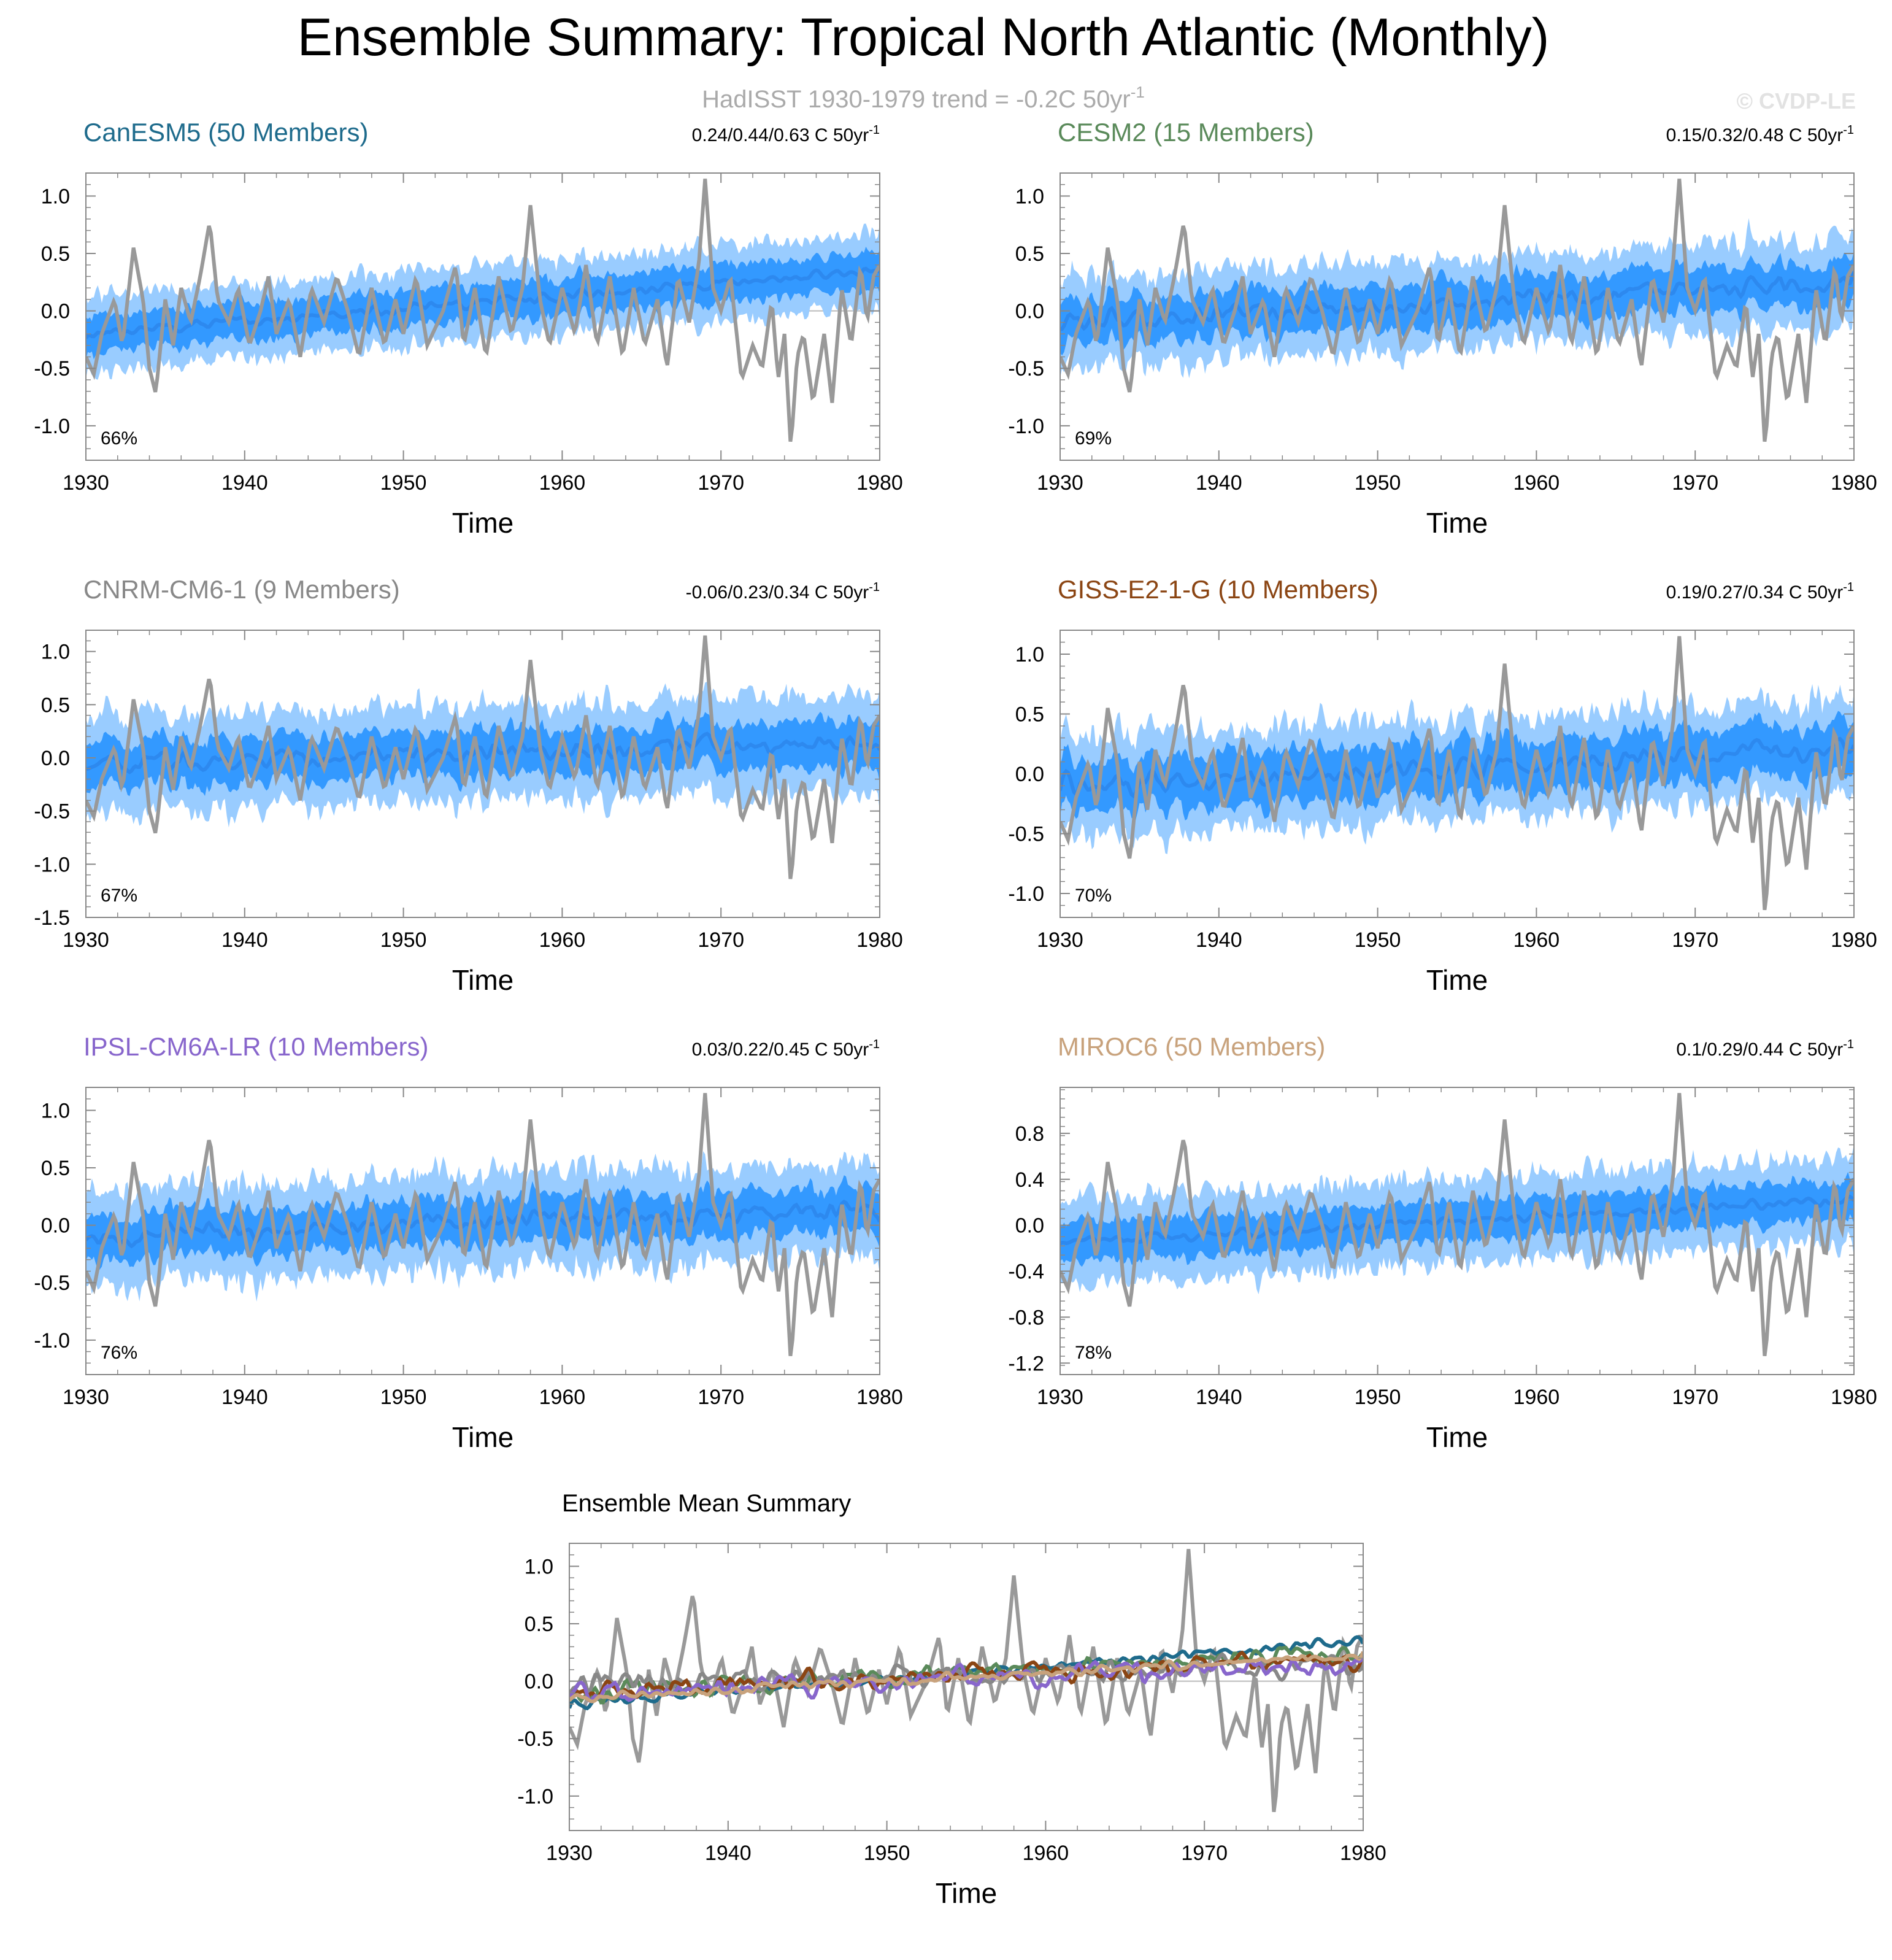 The width and height of the screenshot is (1892, 1960). Describe the element at coordinates (1191, 1046) in the screenshot. I see `panel-title: MIROC6 (50 Members)` at that location.